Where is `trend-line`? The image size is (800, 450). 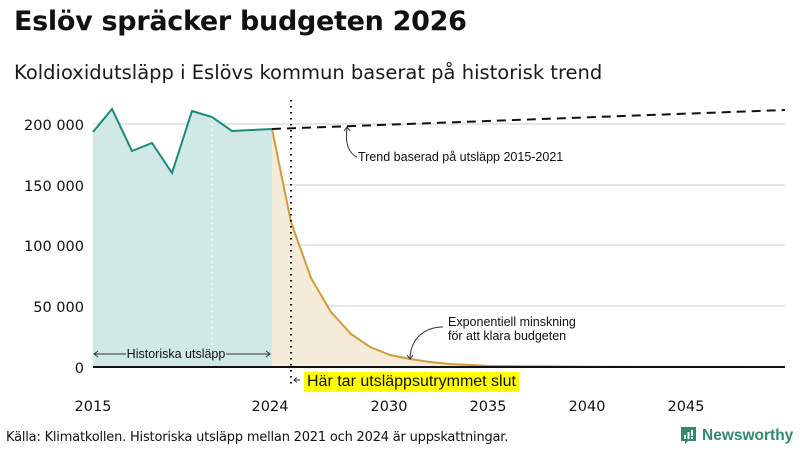
trend-line is located at coordinates (528, 119).